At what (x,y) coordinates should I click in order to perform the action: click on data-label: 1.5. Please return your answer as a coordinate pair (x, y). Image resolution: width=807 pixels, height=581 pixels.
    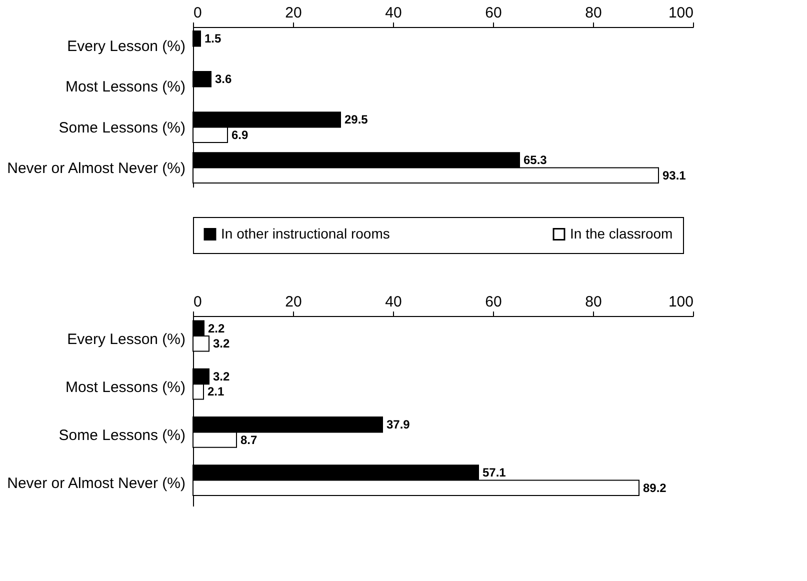
    Looking at the image, I should click on (213, 39).